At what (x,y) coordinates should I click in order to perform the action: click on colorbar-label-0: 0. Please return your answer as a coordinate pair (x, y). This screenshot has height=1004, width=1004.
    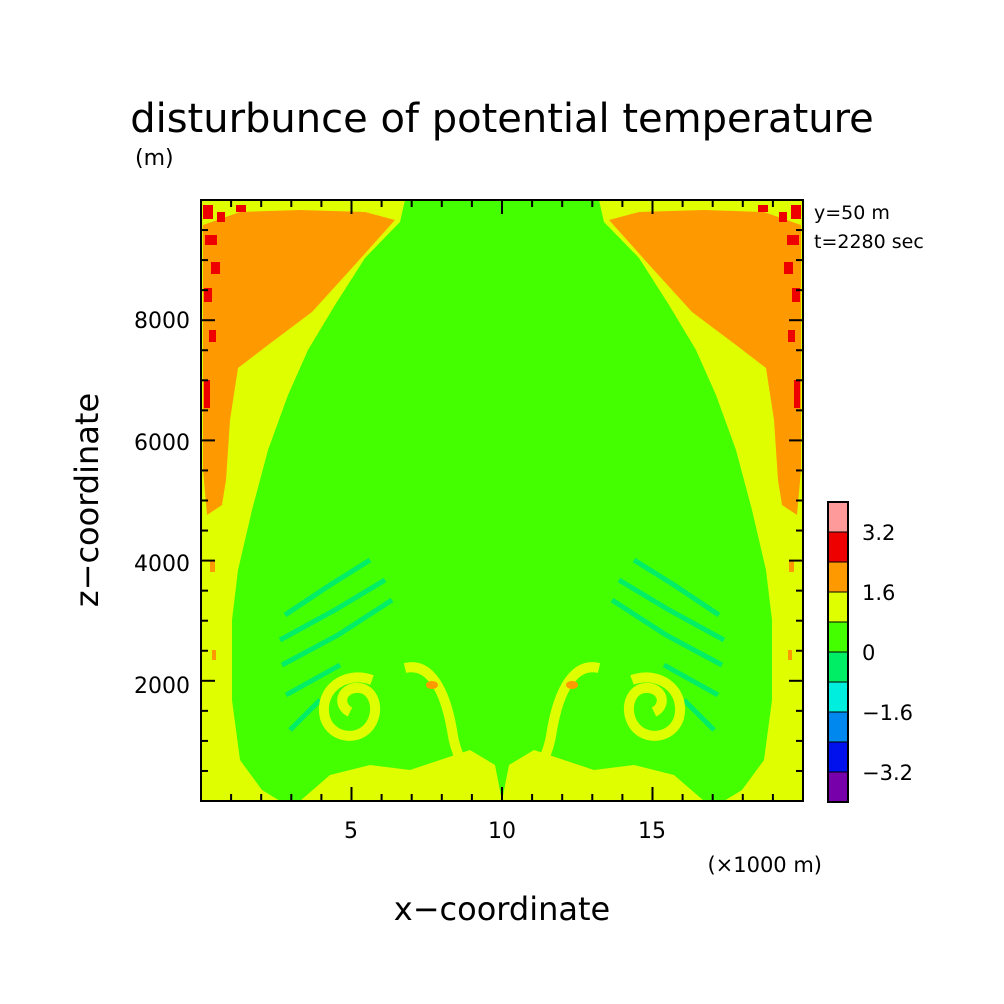
    Looking at the image, I should click on (868, 653).